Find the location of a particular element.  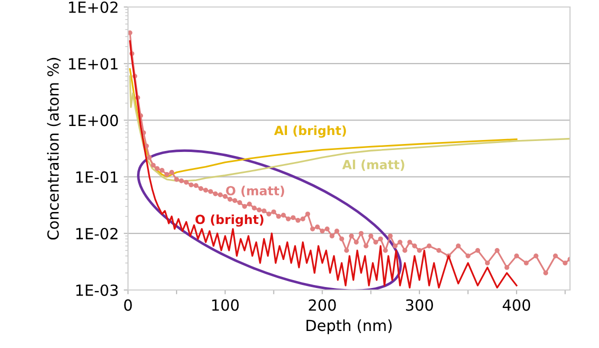

x-tick-label: 400 is located at coordinates (516, 305).